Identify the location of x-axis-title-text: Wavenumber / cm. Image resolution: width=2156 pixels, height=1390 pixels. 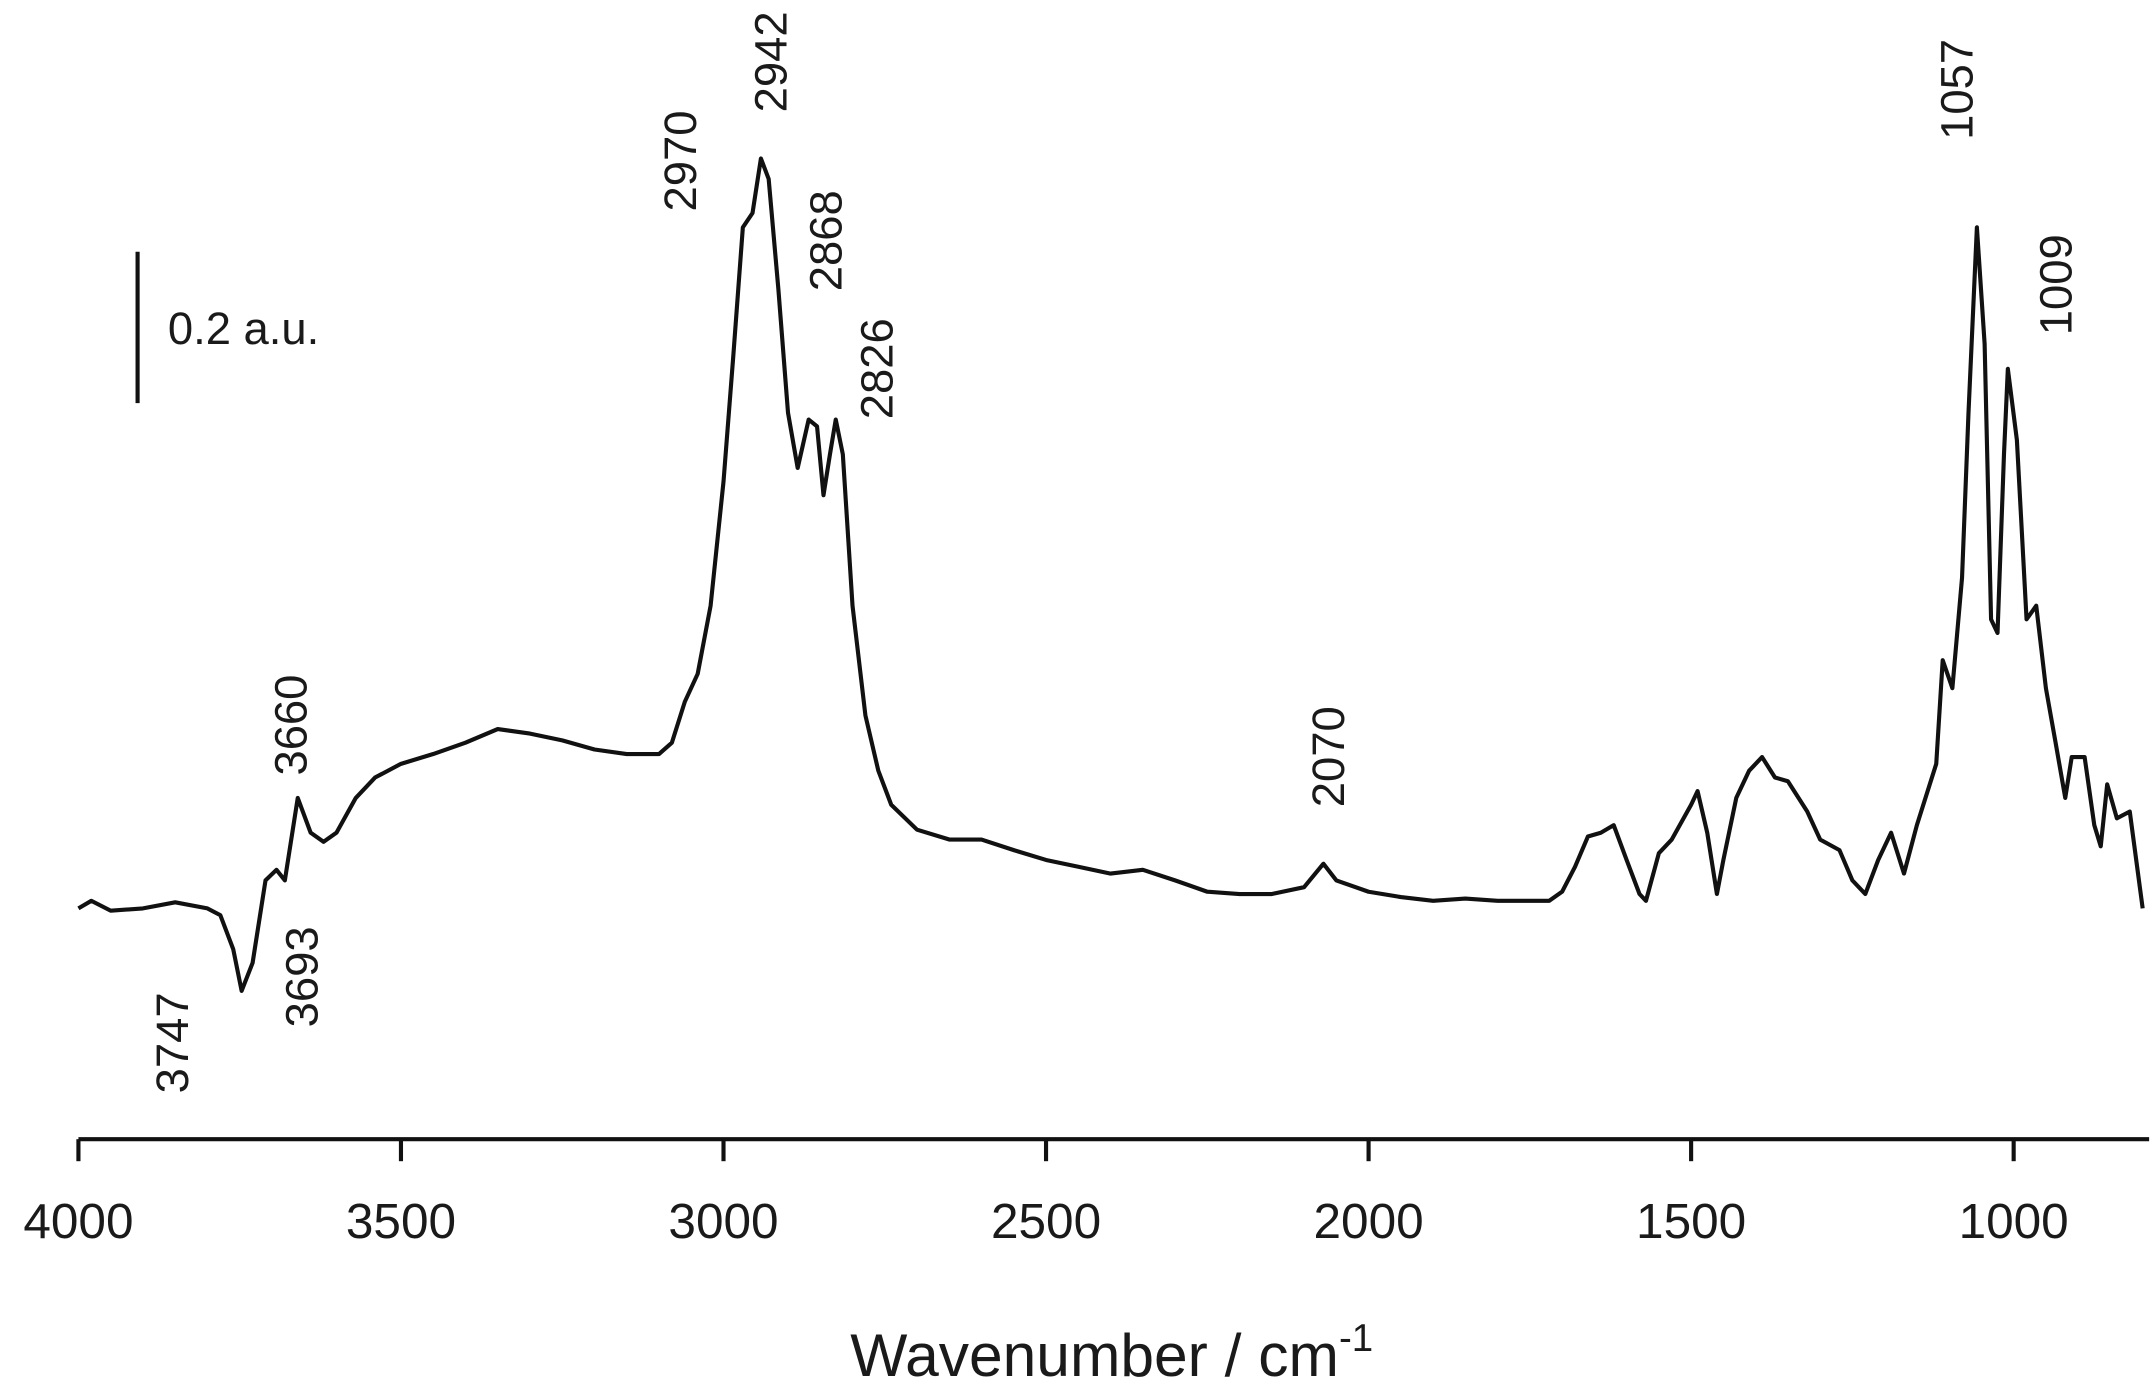
(1094, 1355).